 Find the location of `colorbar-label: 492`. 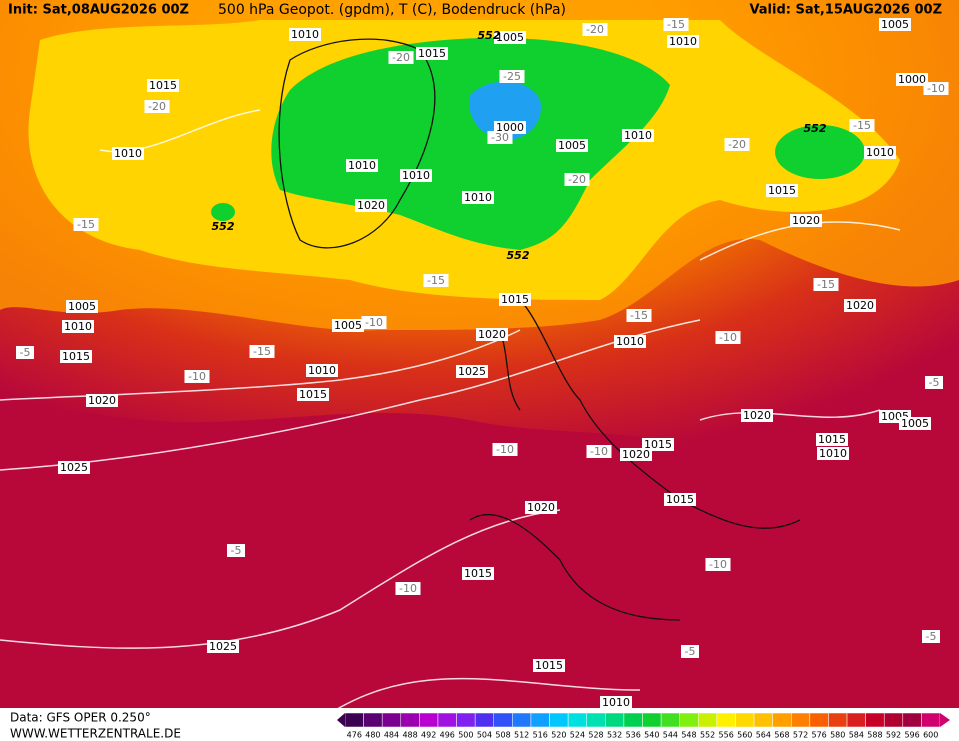

colorbar-label: 492 is located at coordinates (428, 735).